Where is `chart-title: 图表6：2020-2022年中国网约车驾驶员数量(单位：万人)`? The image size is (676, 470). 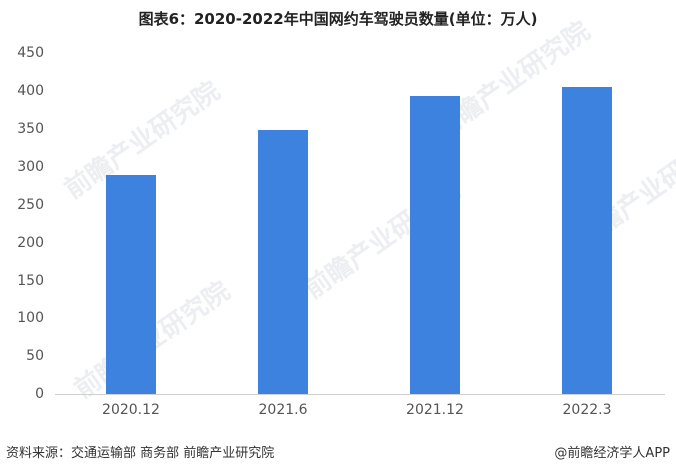 chart-title: 图表6：2020-2022年中国网约车驾驶员数量(单位：万人) is located at coordinates (338, 19).